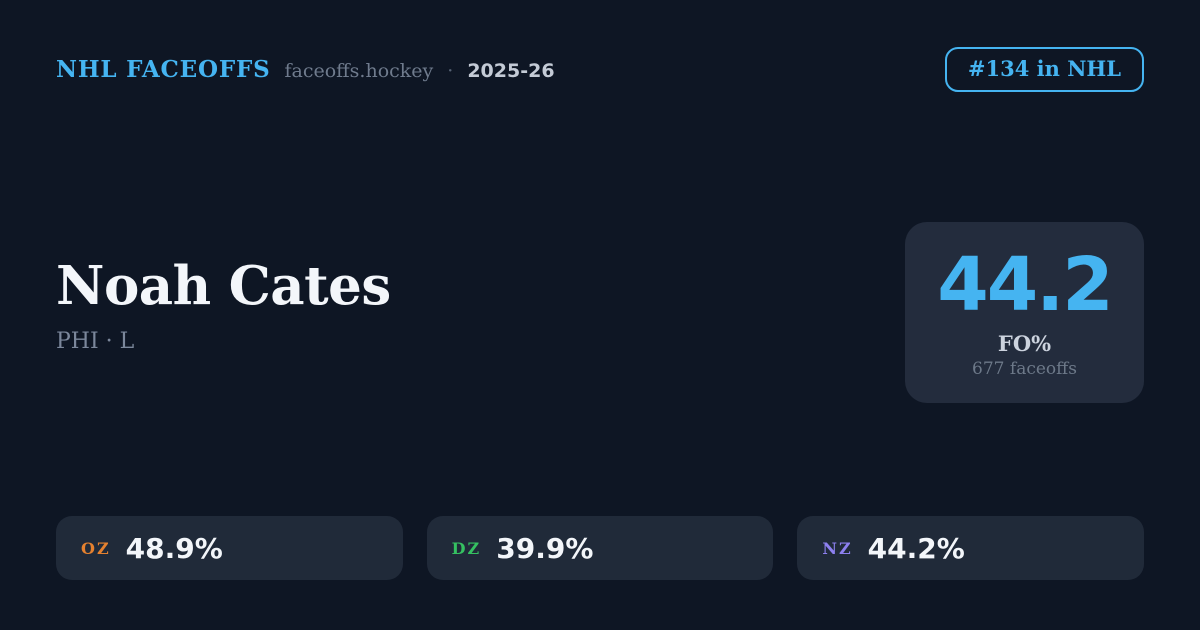 Image resolution: width=1200 pixels, height=630 pixels. What do you see at coordinates (837, 548) in the screenshot?
I see `zone-label-nz: NZ` at bounding box center [837, 548].